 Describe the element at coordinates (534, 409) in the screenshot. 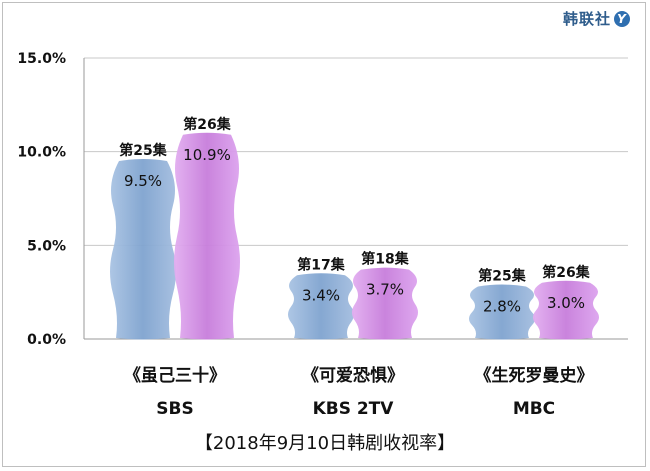

I see `category-label-network: MBC` at that location.